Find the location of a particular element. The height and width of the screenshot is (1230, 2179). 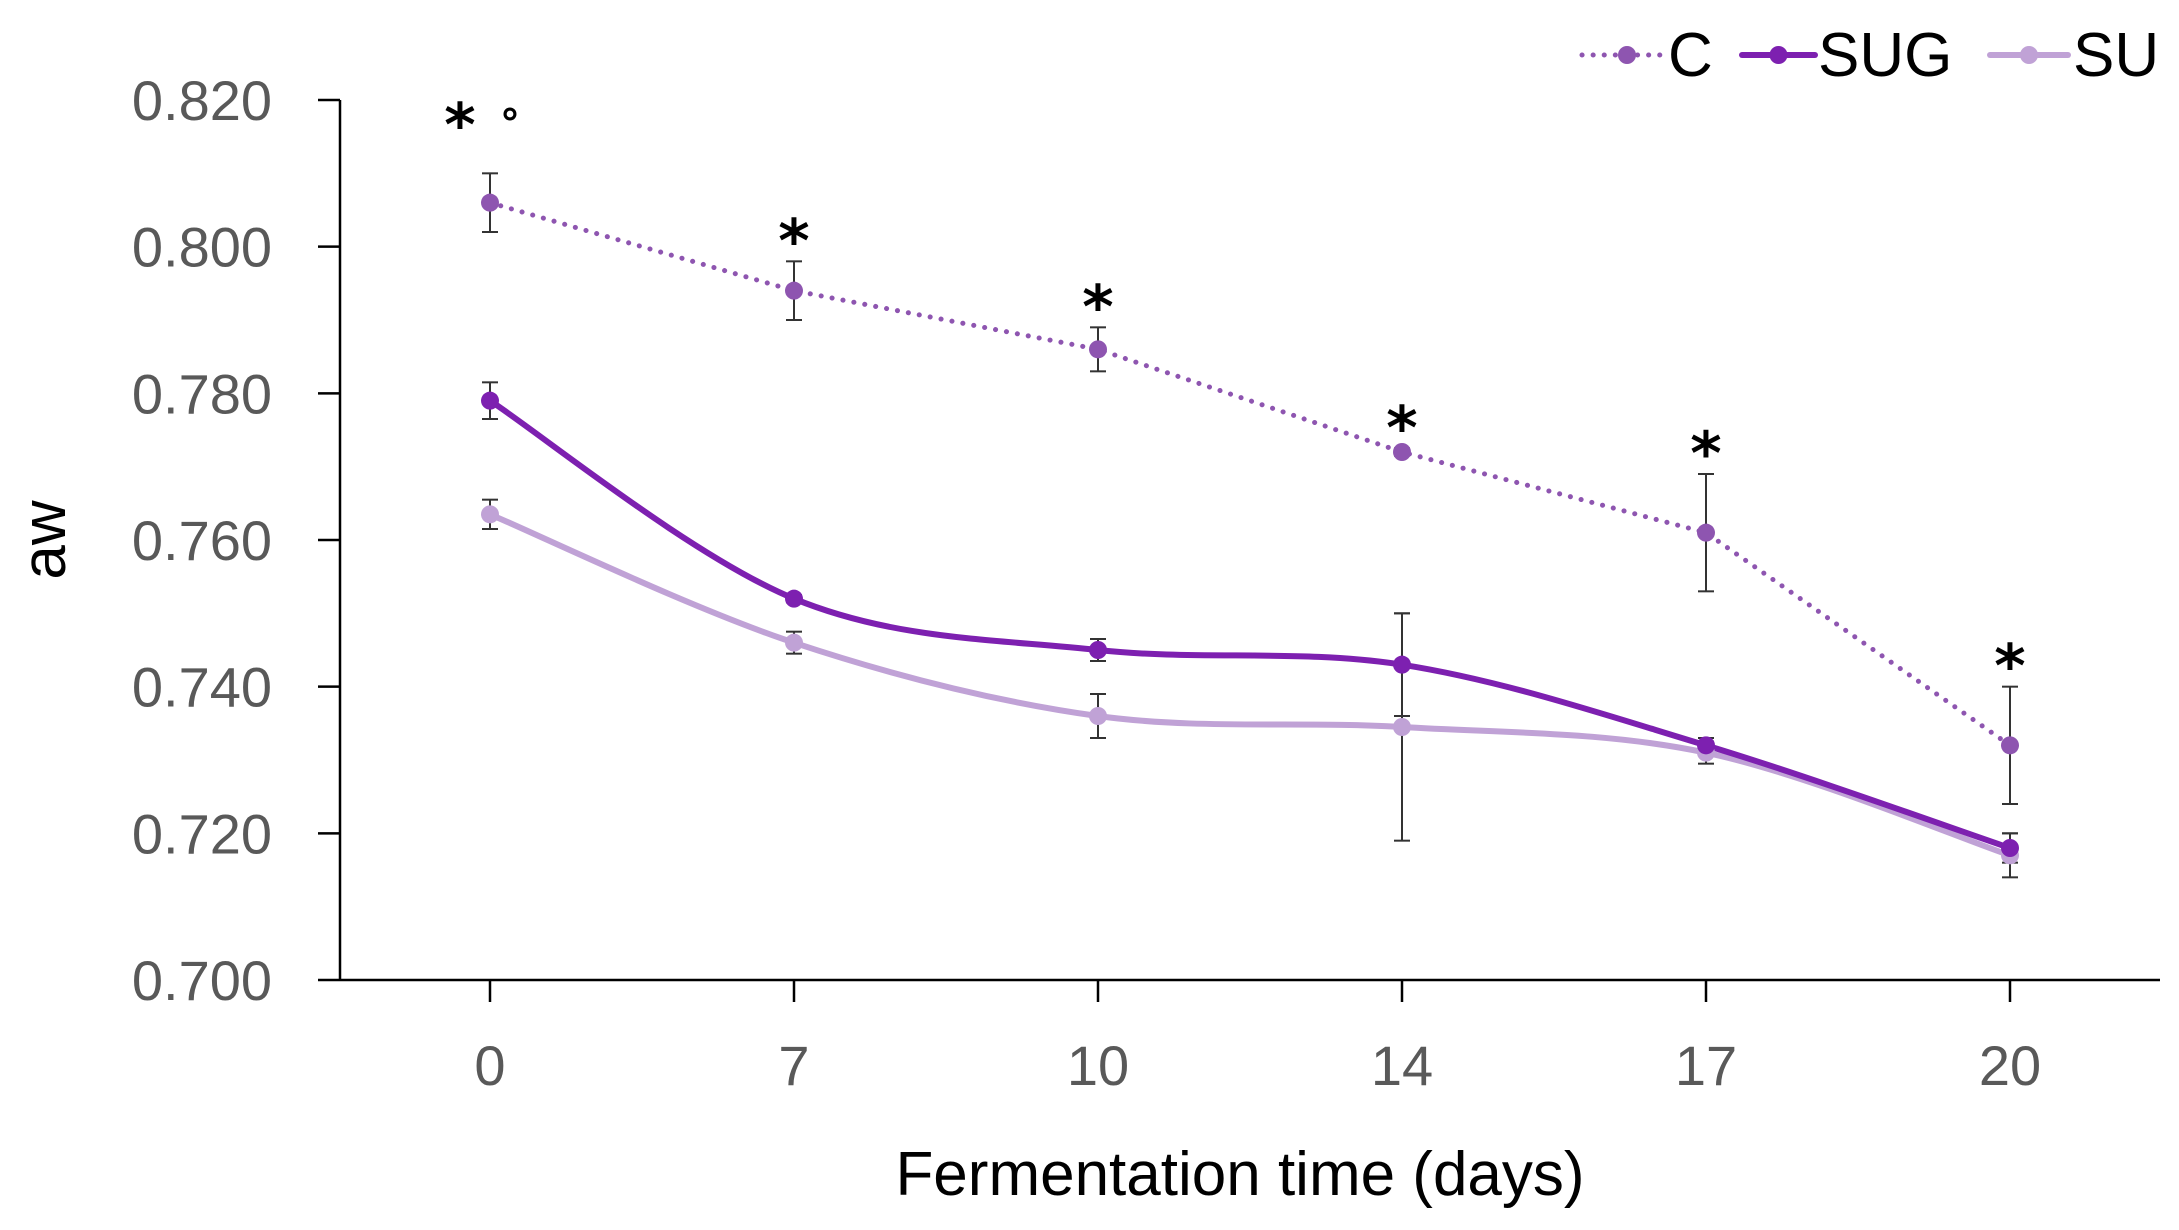

legend-label: SU is located at coordinates (2116, 55).